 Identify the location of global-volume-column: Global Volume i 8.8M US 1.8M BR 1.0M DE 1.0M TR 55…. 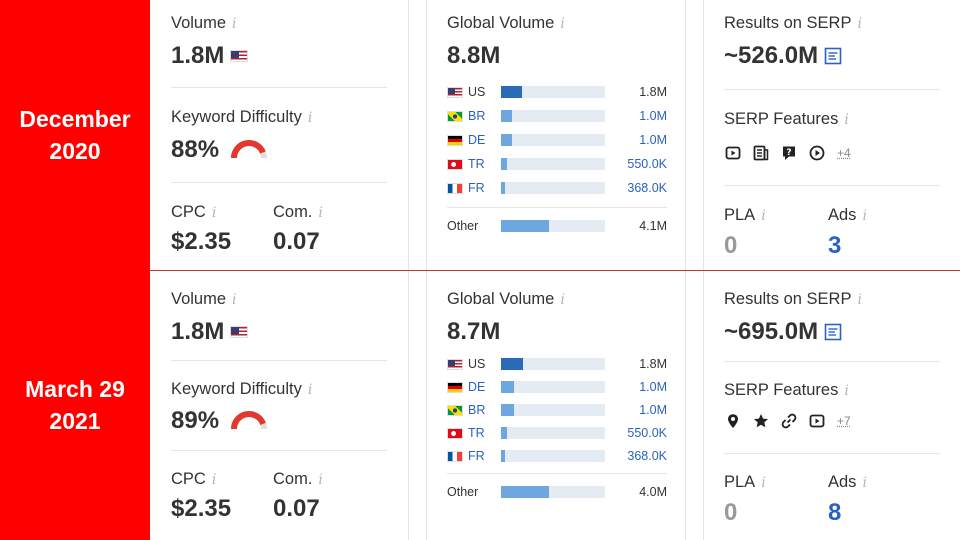
(556, 135).